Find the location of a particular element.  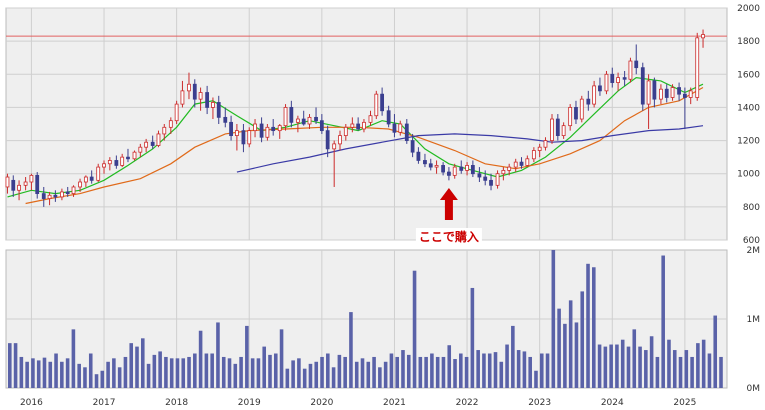

price-y-tick-label: 1200 is located at coordinates (748, 142).